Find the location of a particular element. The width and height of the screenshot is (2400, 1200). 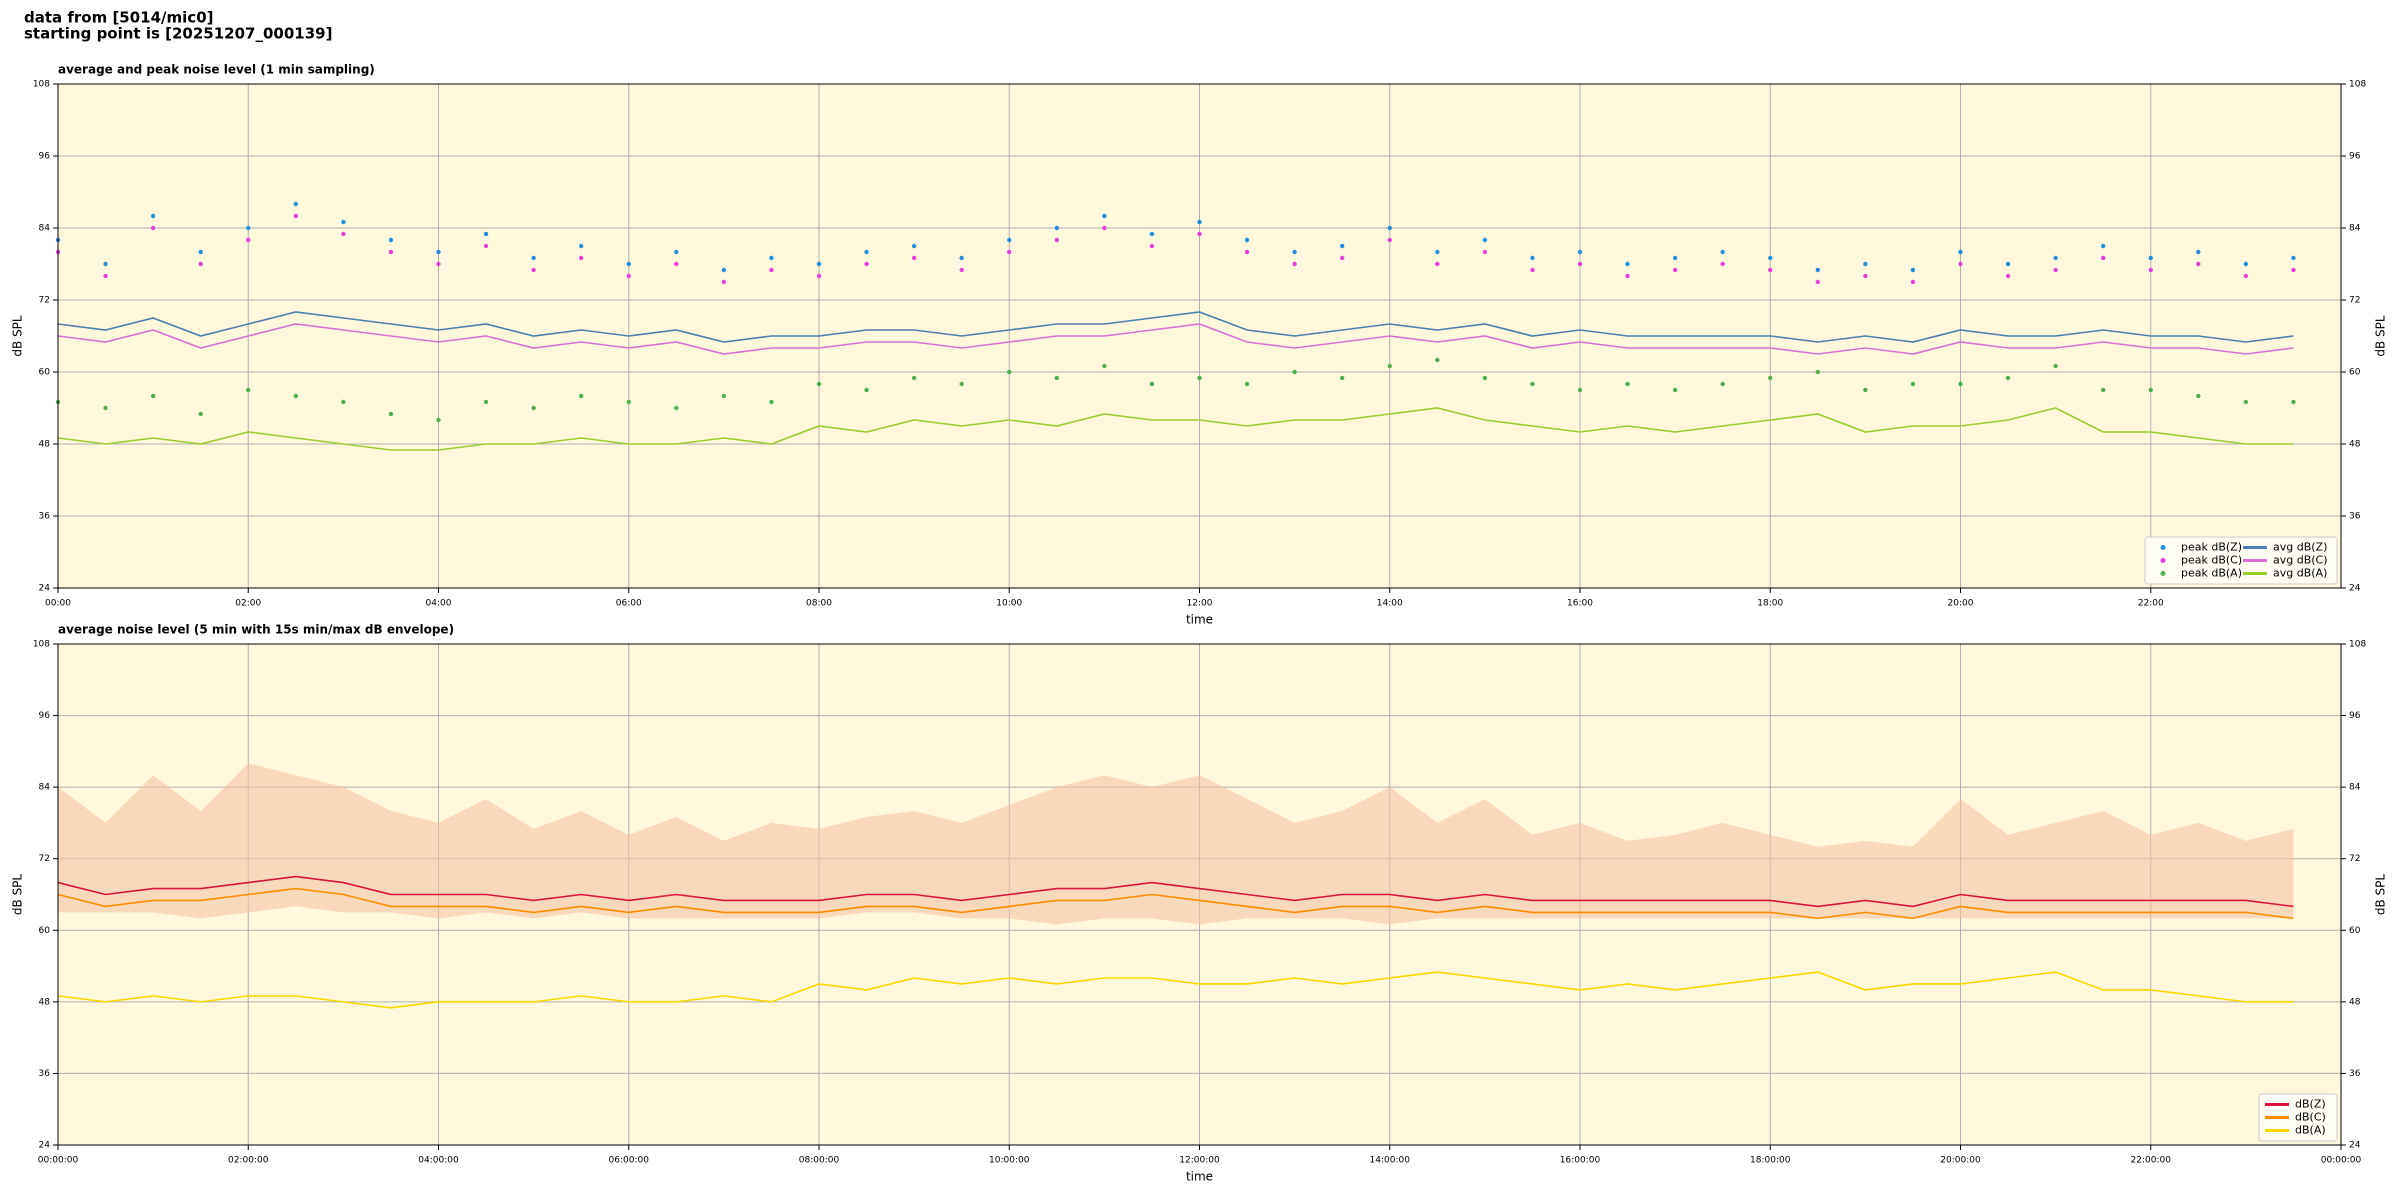

y2-tick-label: 36 is located at coordinates (2355, 517).